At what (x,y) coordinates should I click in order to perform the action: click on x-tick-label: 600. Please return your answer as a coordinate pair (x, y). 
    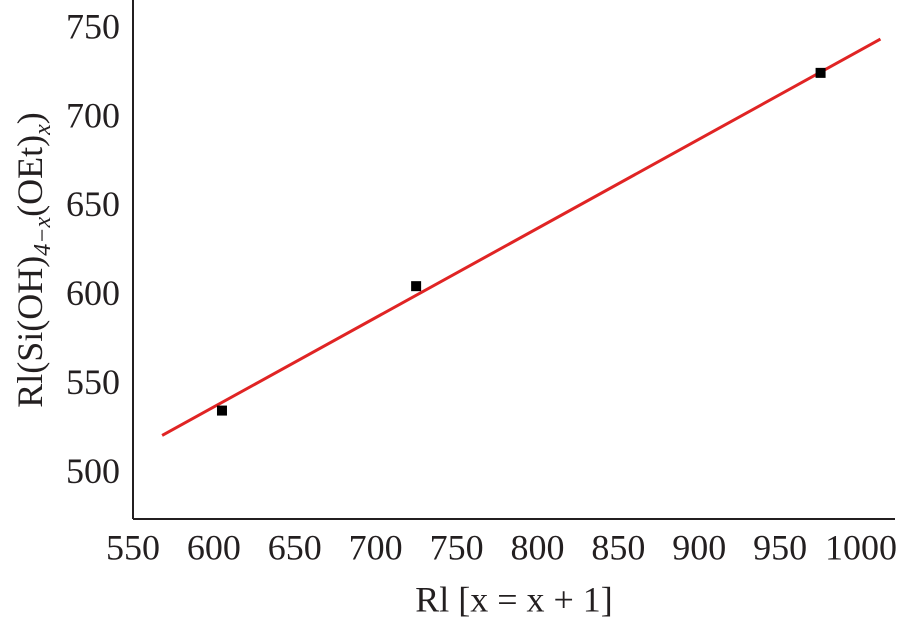
    Looking at the image, I should click on (214, 547).